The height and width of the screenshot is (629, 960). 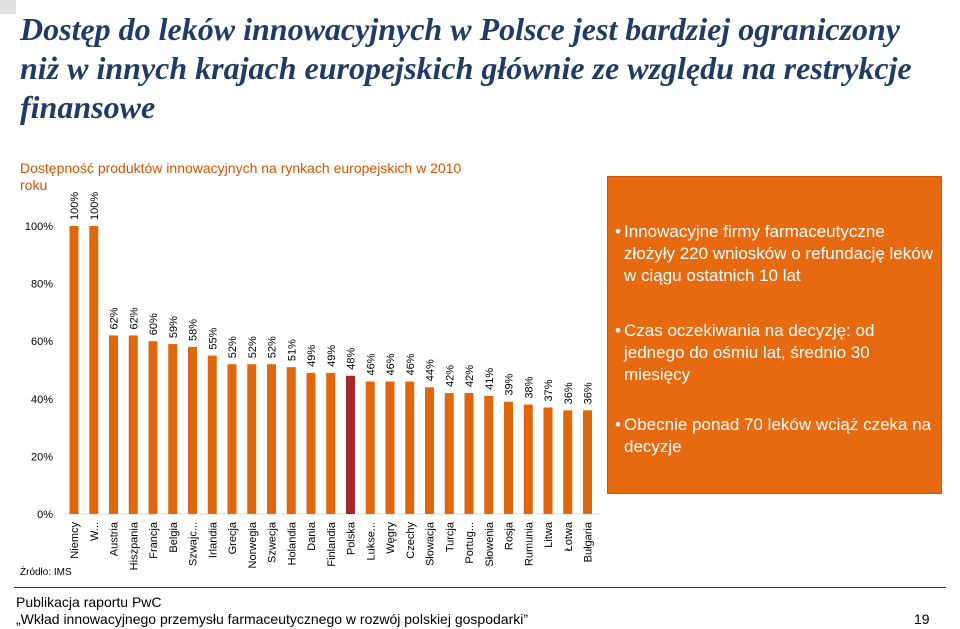 I want to click on category-label: Słowenia, so click(x=490, y=544).